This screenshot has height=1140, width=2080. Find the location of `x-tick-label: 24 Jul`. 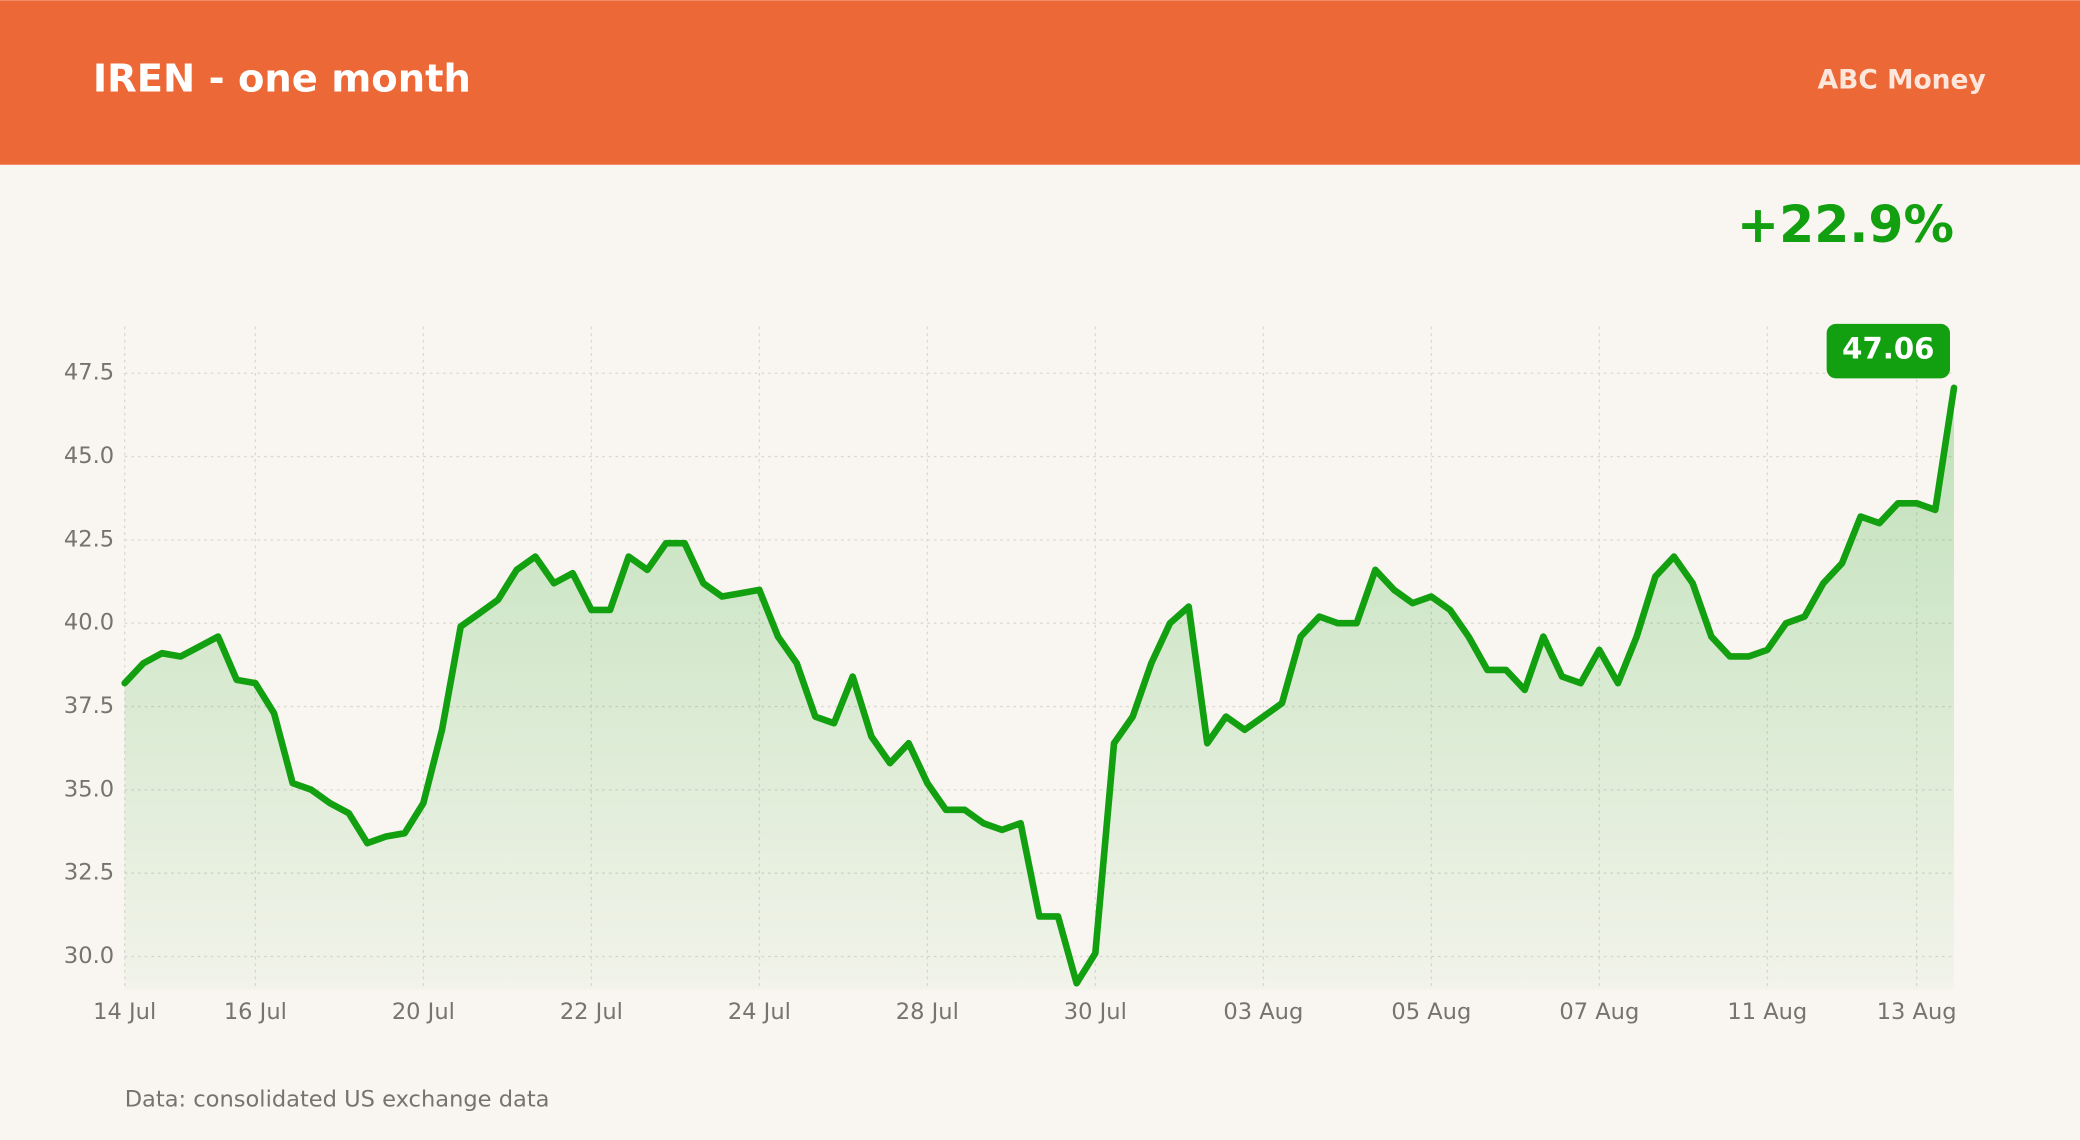

x-tick-label: 24 Jul is located at coordinates (759, 1012).